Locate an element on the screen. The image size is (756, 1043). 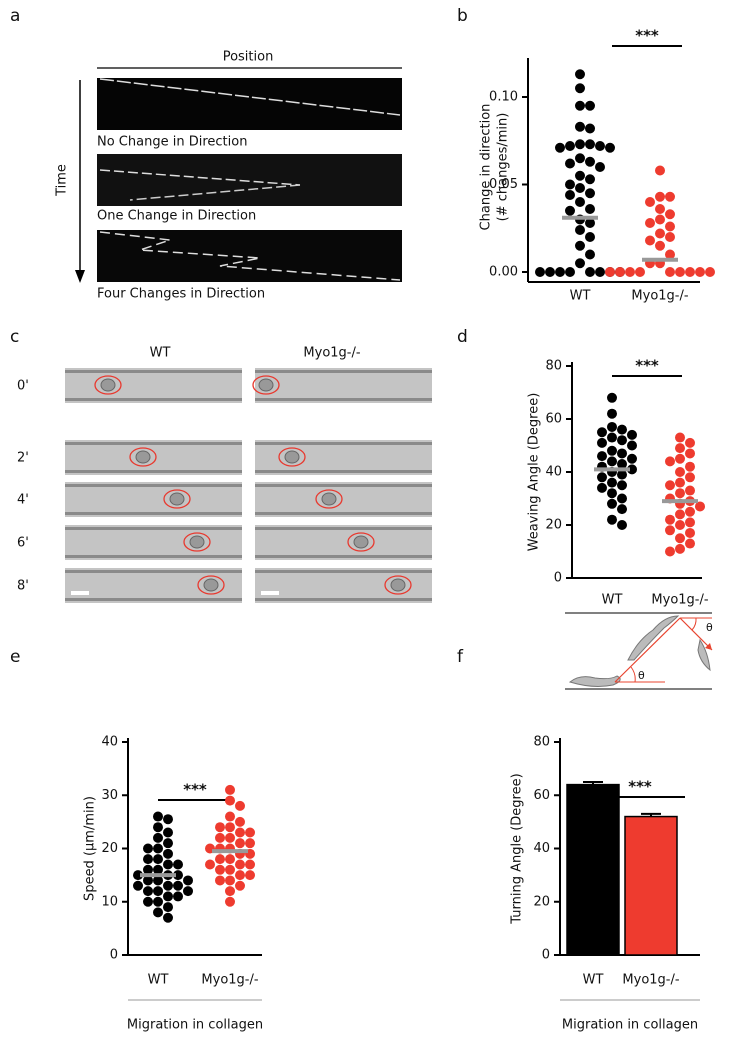
x-tick-label: WT is located at coordinates (612, 600).